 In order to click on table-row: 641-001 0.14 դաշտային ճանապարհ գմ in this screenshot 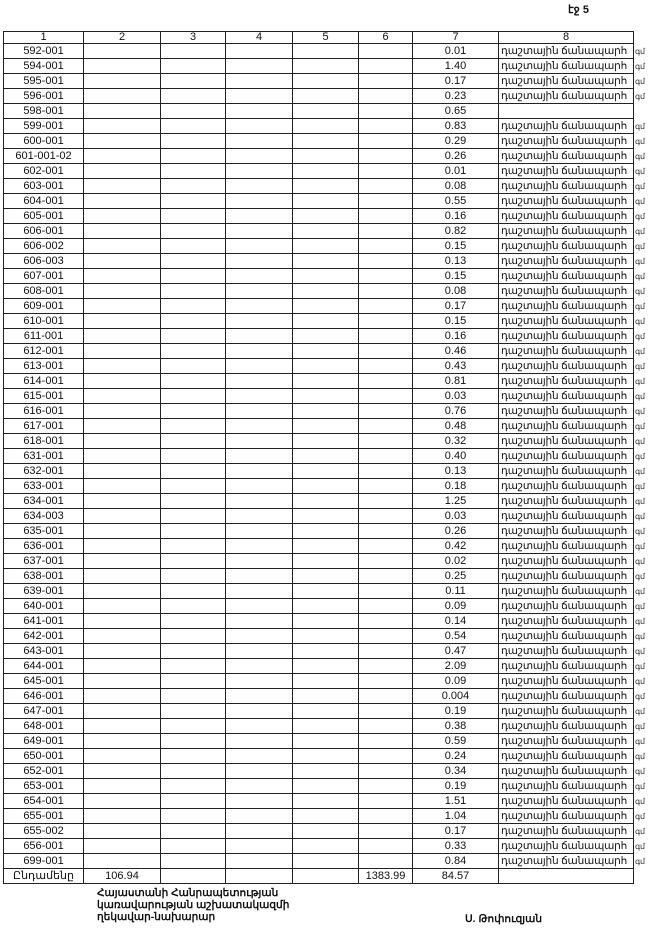, I will do `click(324, 621)`.